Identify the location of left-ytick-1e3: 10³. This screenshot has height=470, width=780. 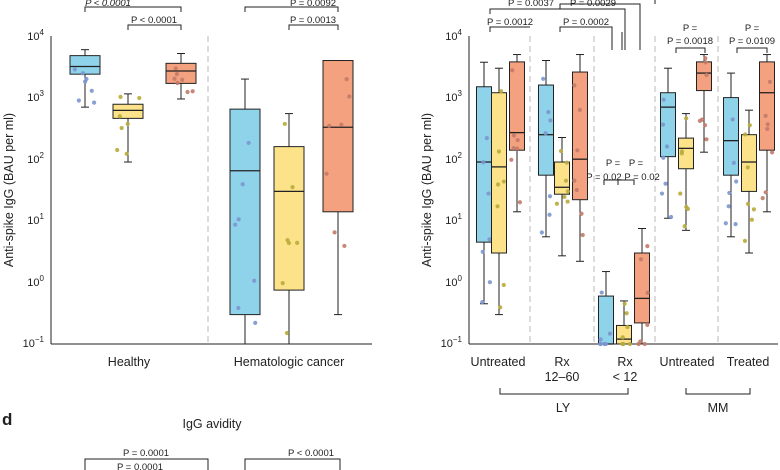
(35, 96).